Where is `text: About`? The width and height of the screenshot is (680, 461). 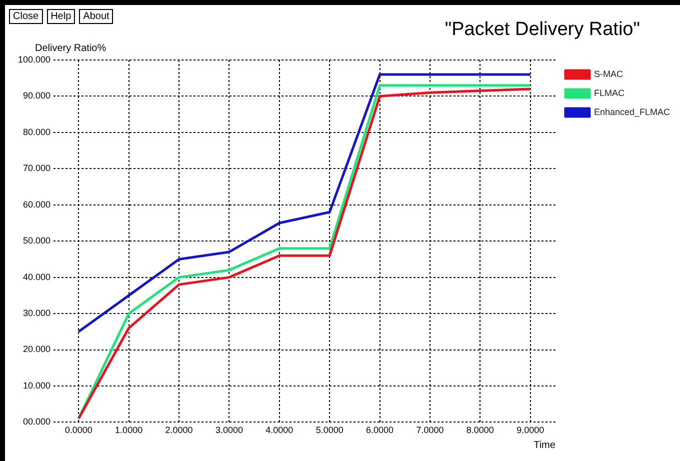 text: About is located at coordinates (96, 16).